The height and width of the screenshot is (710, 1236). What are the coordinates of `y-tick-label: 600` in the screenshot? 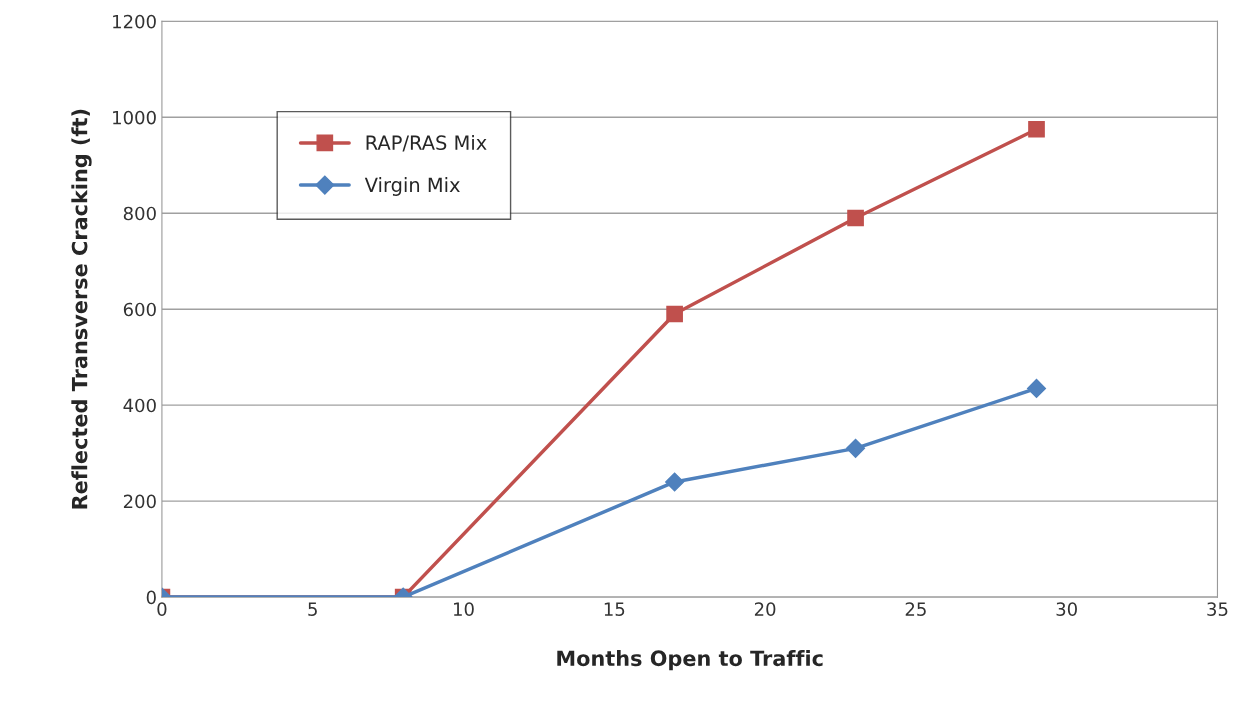 It's located at (139, 309).